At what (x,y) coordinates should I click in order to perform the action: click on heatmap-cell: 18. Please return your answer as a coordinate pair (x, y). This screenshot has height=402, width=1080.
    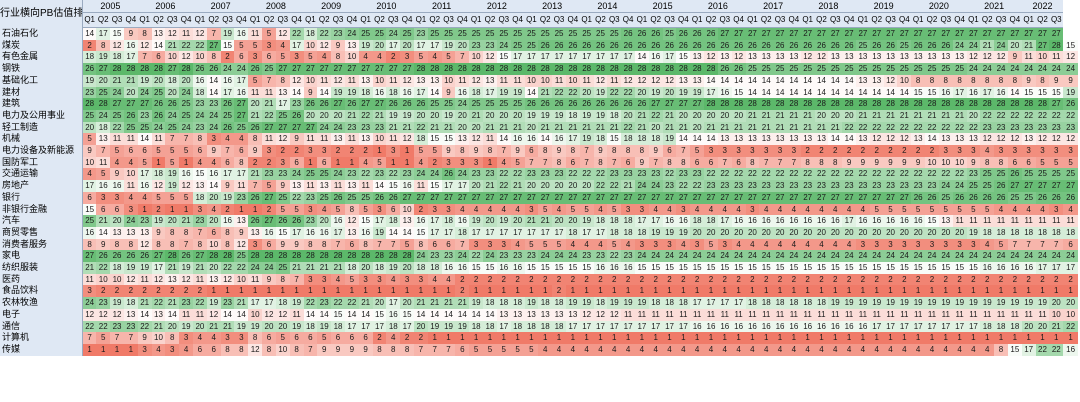
    Looking at the image, I should click on (393, 326).